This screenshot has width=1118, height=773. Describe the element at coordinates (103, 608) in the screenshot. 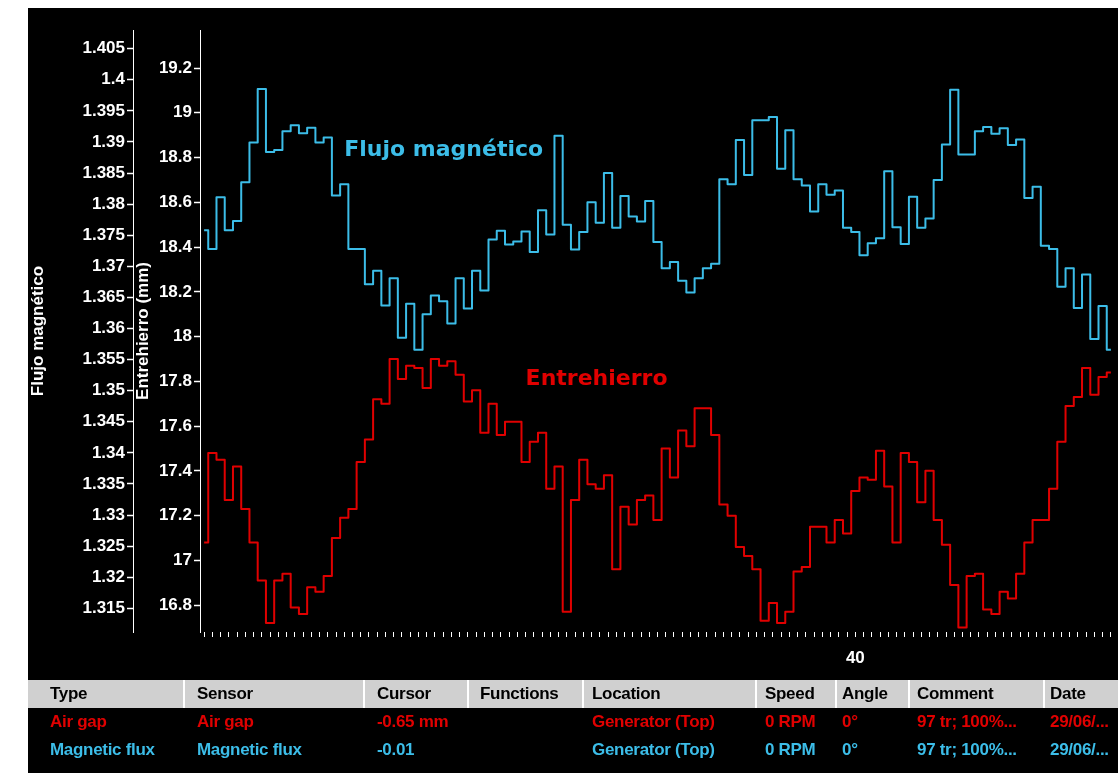

I see `y-tick-label: 1.315` at that location.